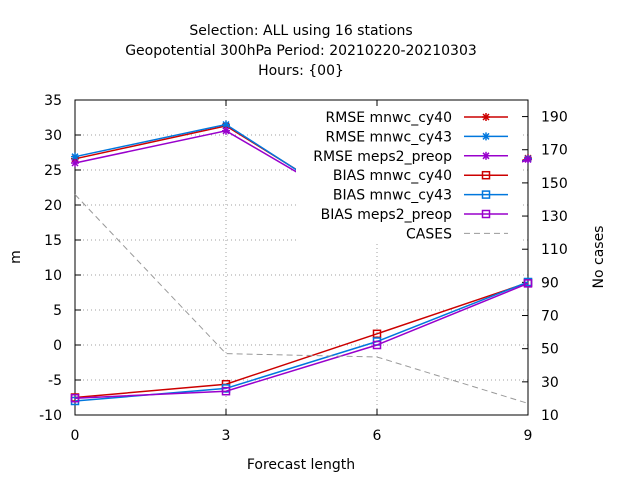 The image size is (640, 480). Describe the element at coordinates (50, 416) in the screenshot. I see `y-tick-label: -10` at that location.